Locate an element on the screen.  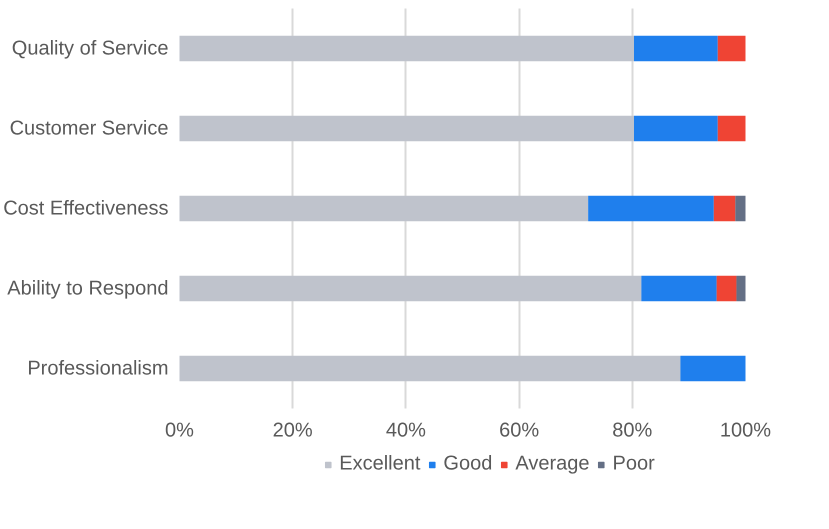
y-tick-label: Customer Service is located at coordinates (89, 129).